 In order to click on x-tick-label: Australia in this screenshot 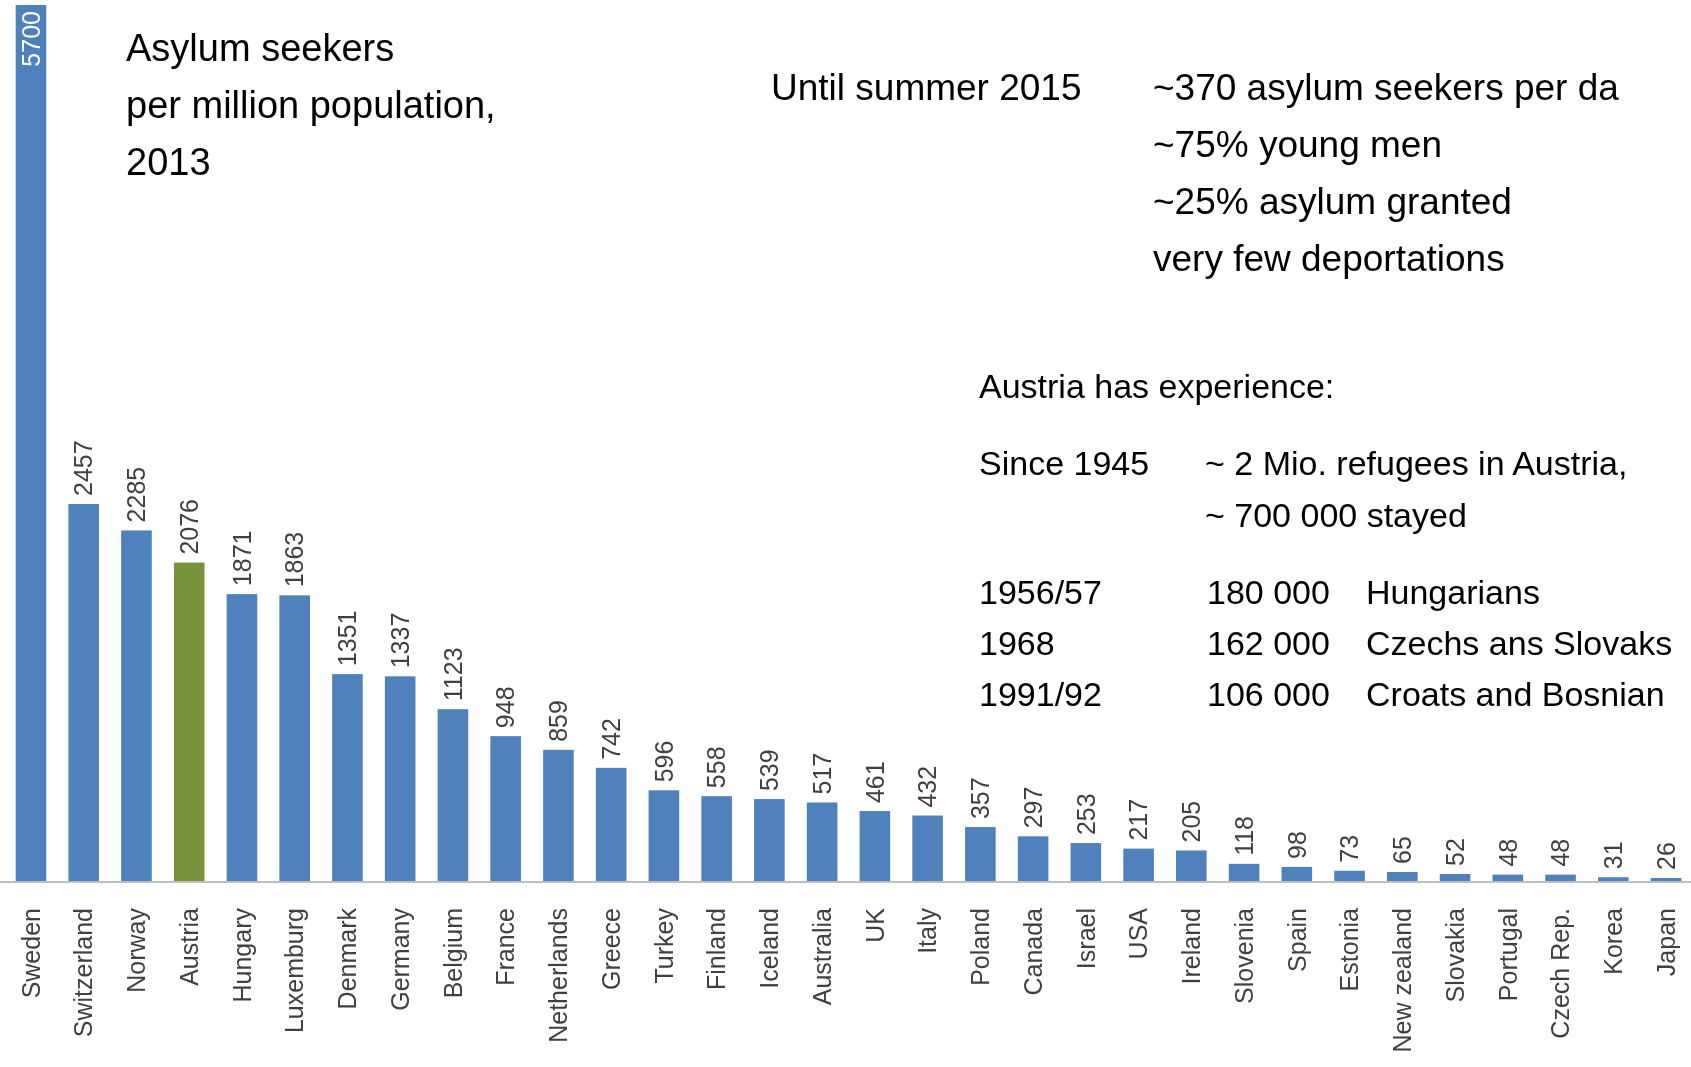, I will do `click(821, 956)`.